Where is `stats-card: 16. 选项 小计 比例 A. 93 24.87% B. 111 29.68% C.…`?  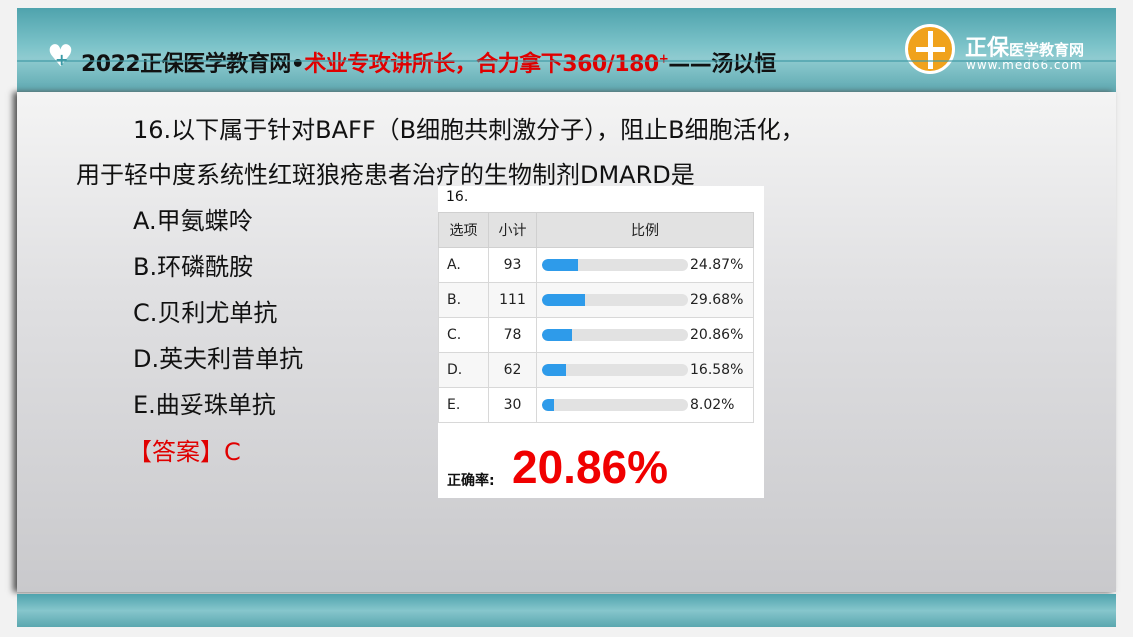
stats-card: 16. 选项 小计 比例 A. 93 24.87% B. 111 29.68% C.… is located at coordinates (601, 342).